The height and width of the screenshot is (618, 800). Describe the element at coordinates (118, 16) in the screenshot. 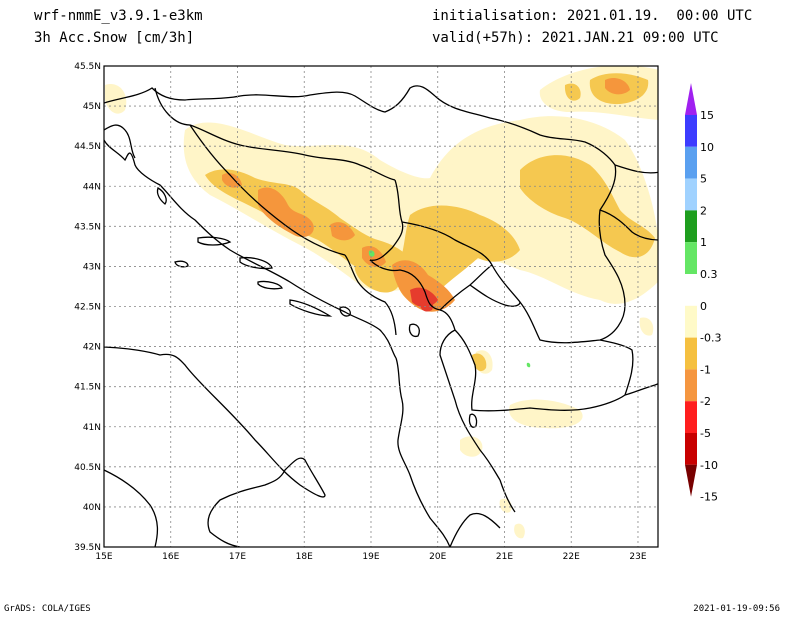

I see `model-title: wrf-nmmE_v3.9.1-e3km` at that location.